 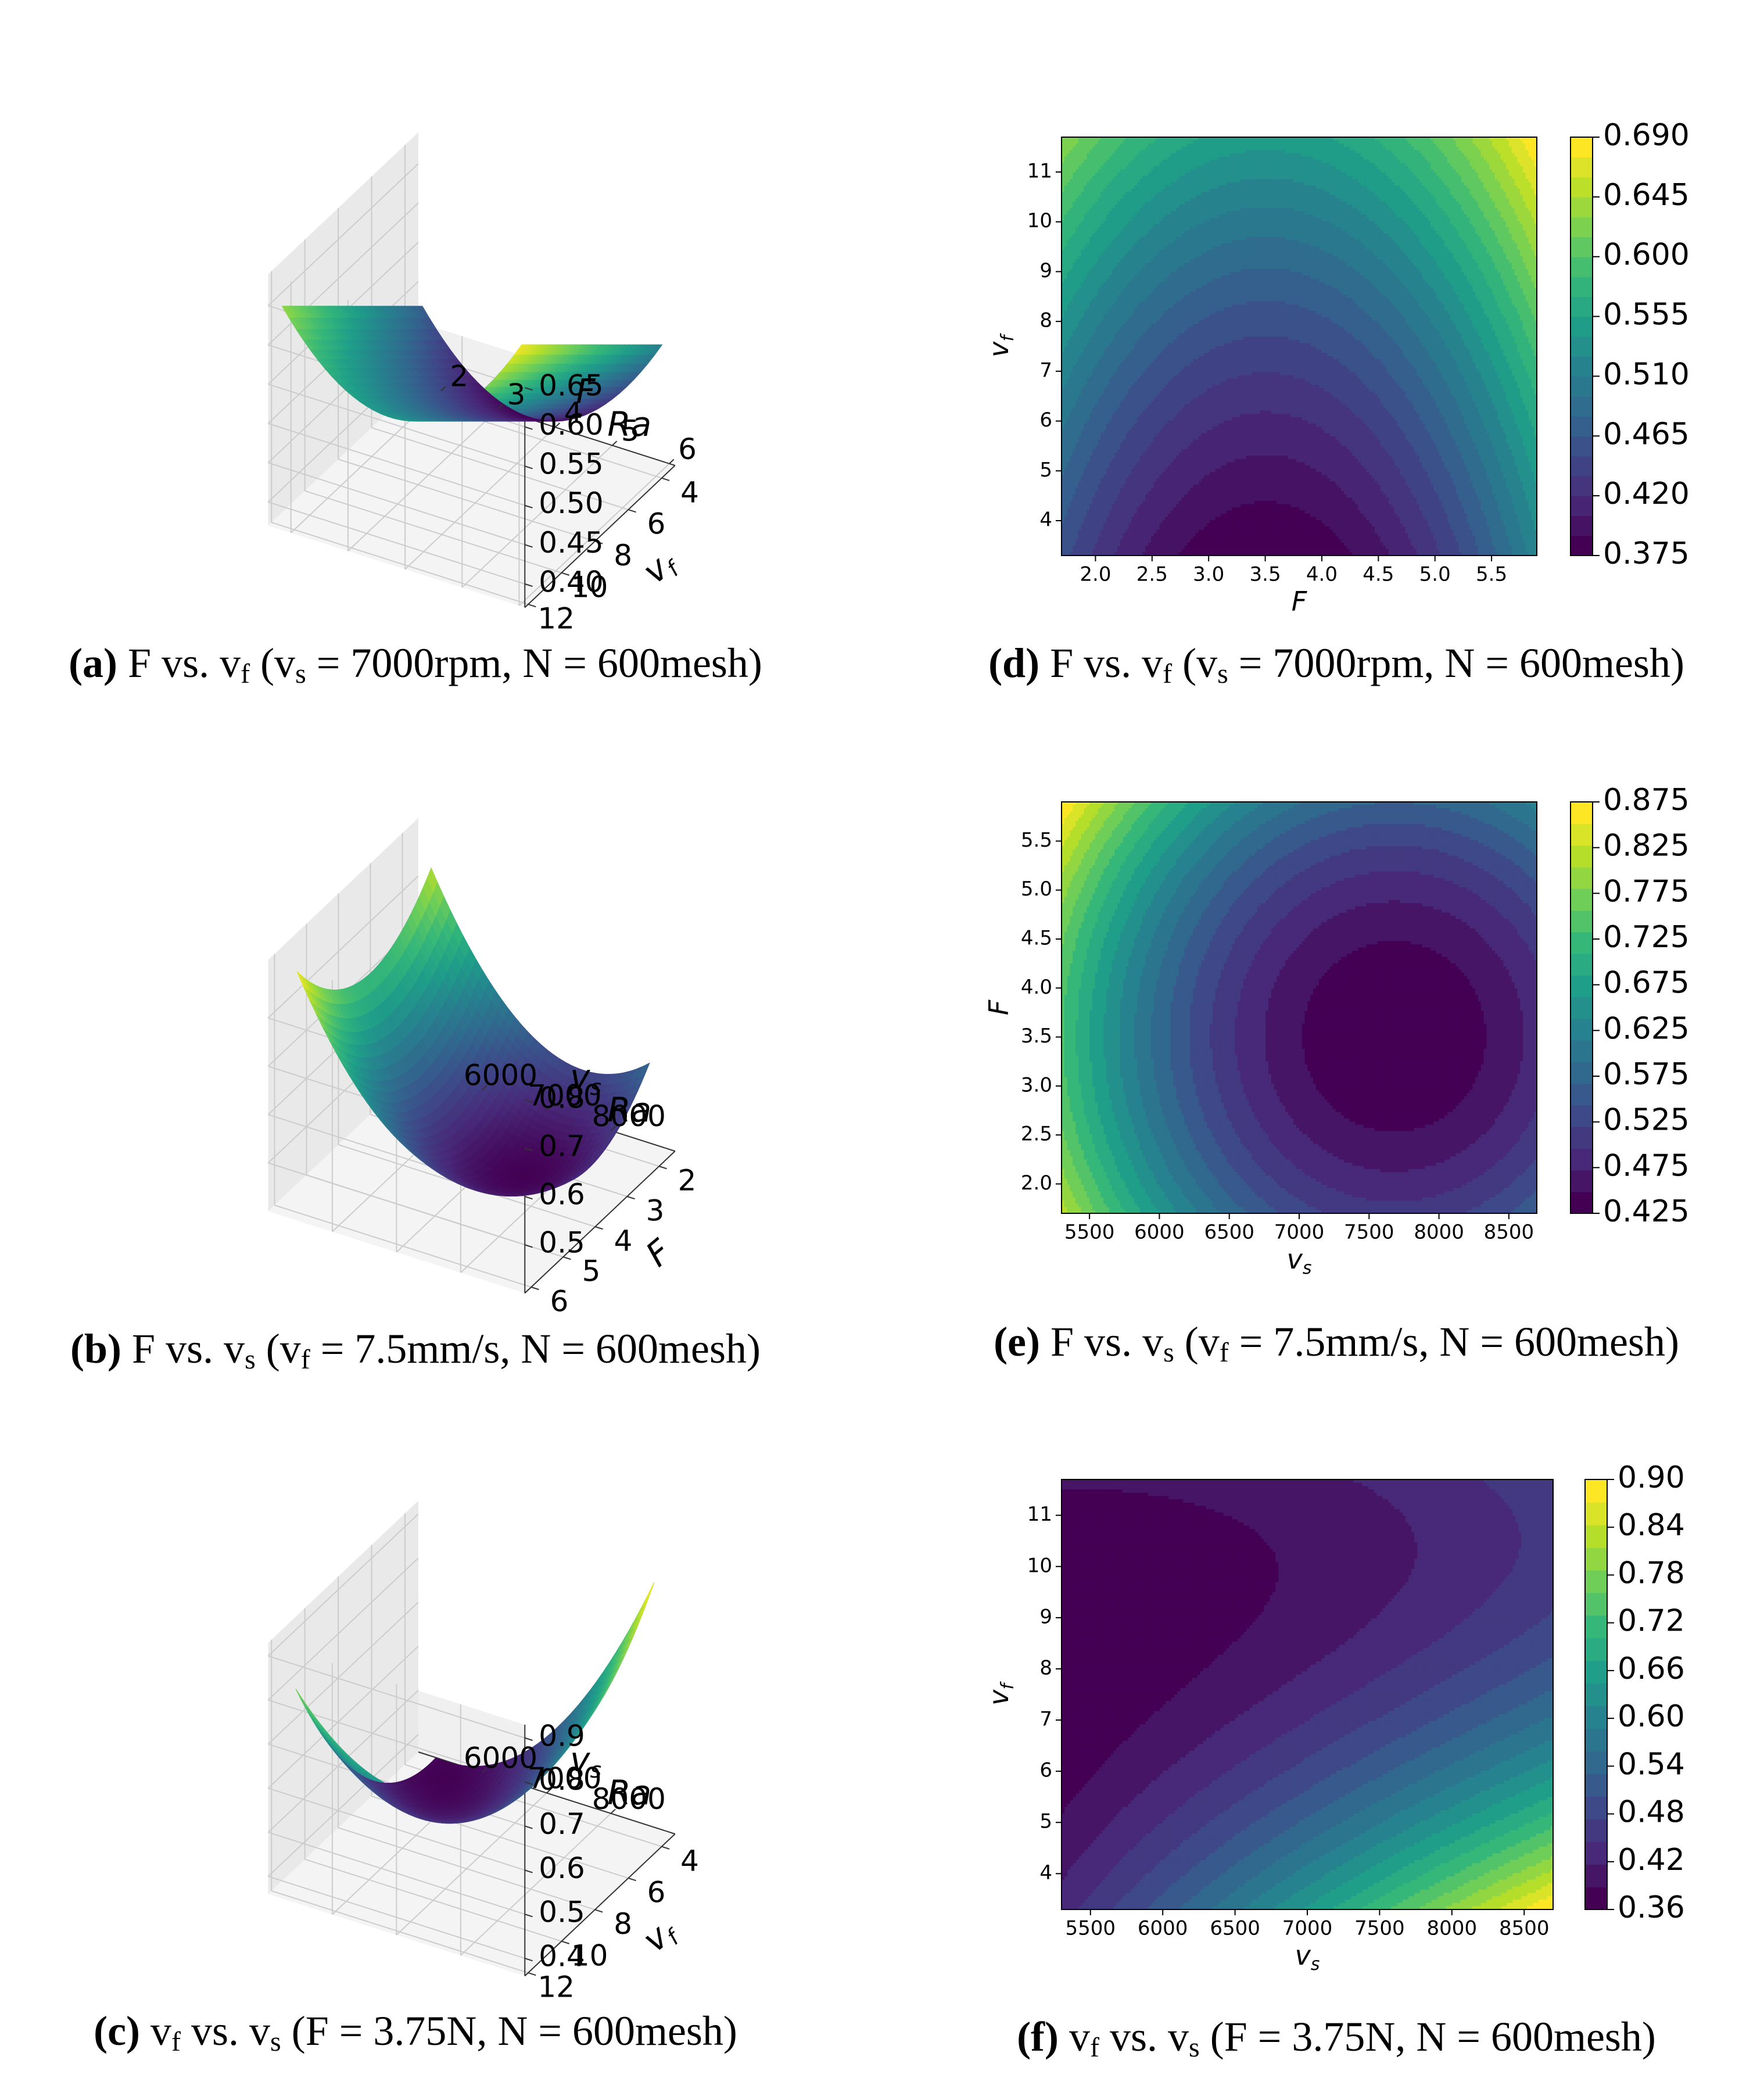 What do you see at coordinates (535, 1288) in the screenshot?
I see `y-tick` at bounding box center [535, 1288].